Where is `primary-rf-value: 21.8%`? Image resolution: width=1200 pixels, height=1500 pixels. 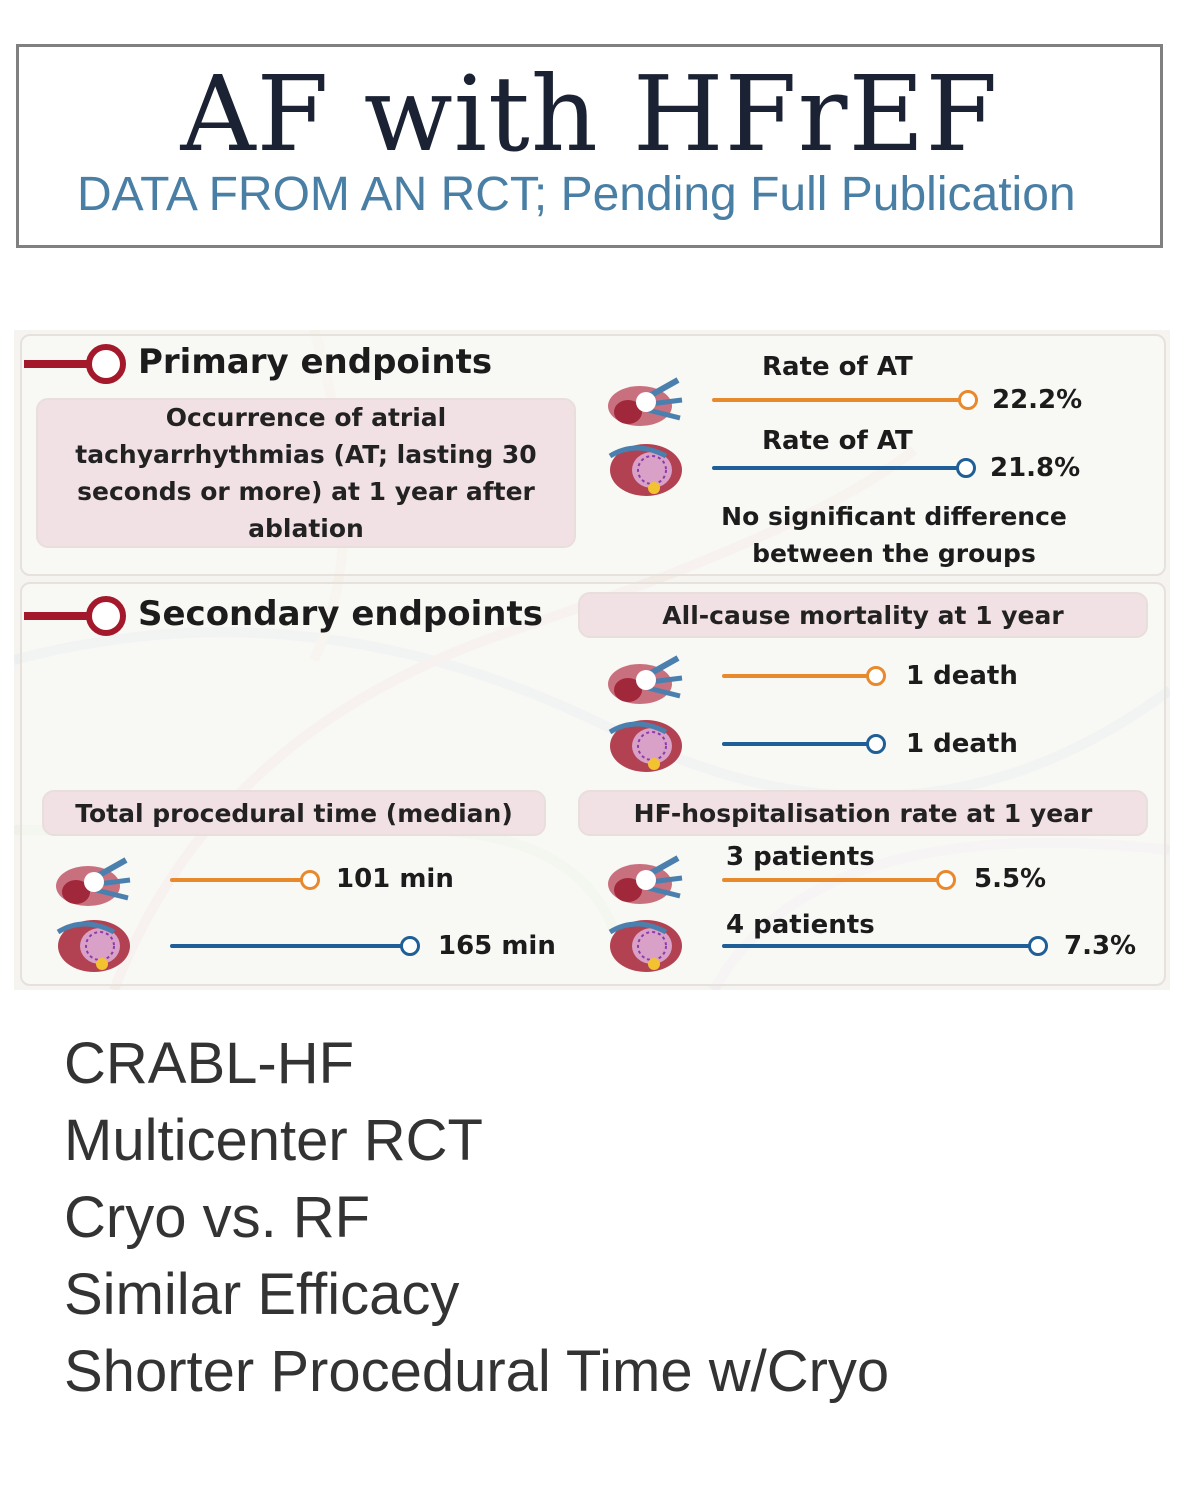 primary-rf-value: 21.8% is located at coordinates (1035, 468).